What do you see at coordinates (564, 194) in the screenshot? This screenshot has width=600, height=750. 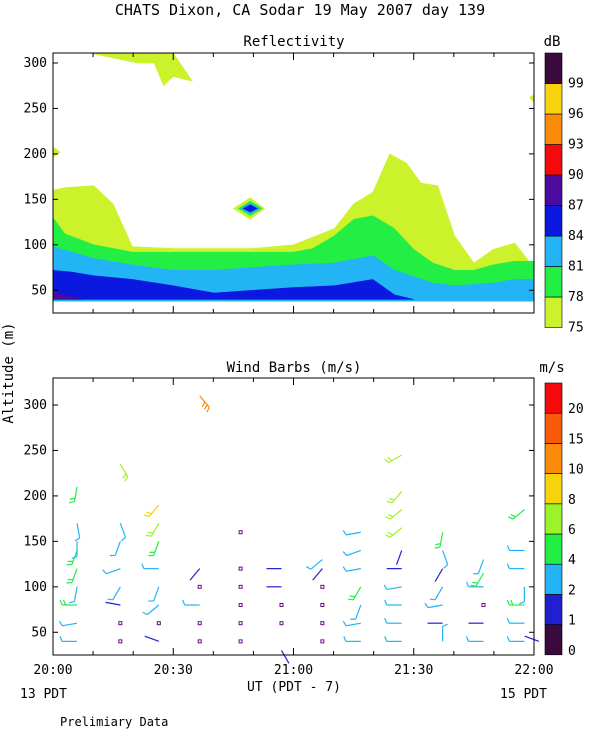 I see `reflectivity-colorbar: 75 78 81 84 87 90 93 96 99` at bounding box center [564, 194].